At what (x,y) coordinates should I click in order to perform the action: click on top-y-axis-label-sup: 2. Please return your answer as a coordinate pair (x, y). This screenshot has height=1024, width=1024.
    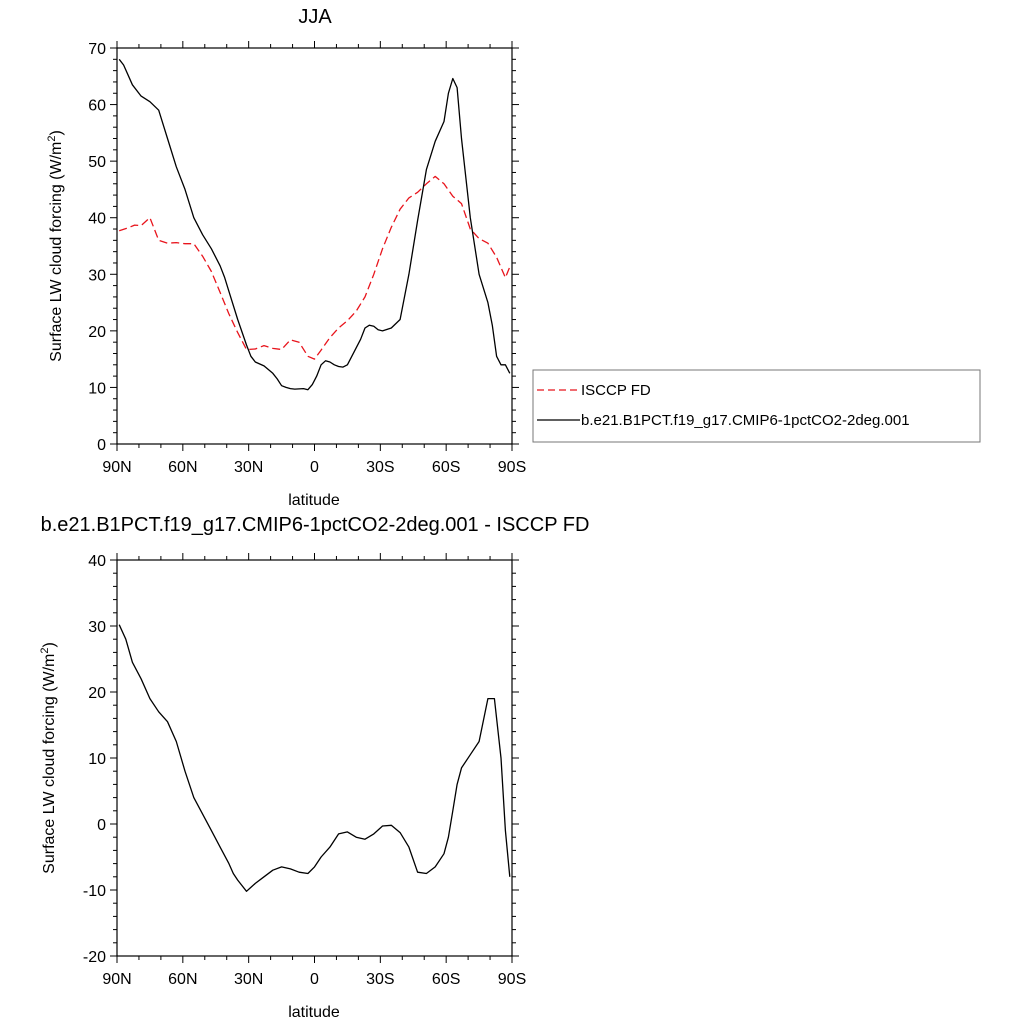
    Looking at the image, I should click on (52, 138).